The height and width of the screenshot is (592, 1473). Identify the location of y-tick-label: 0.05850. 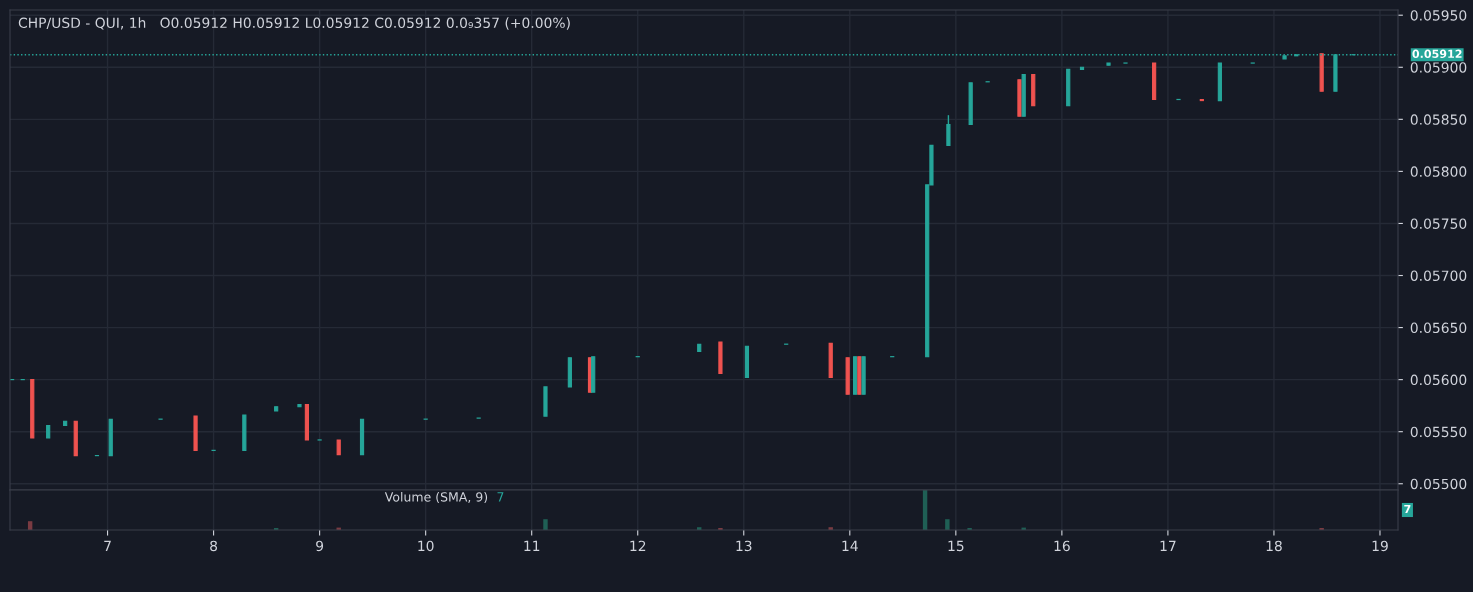
(1438, 119).